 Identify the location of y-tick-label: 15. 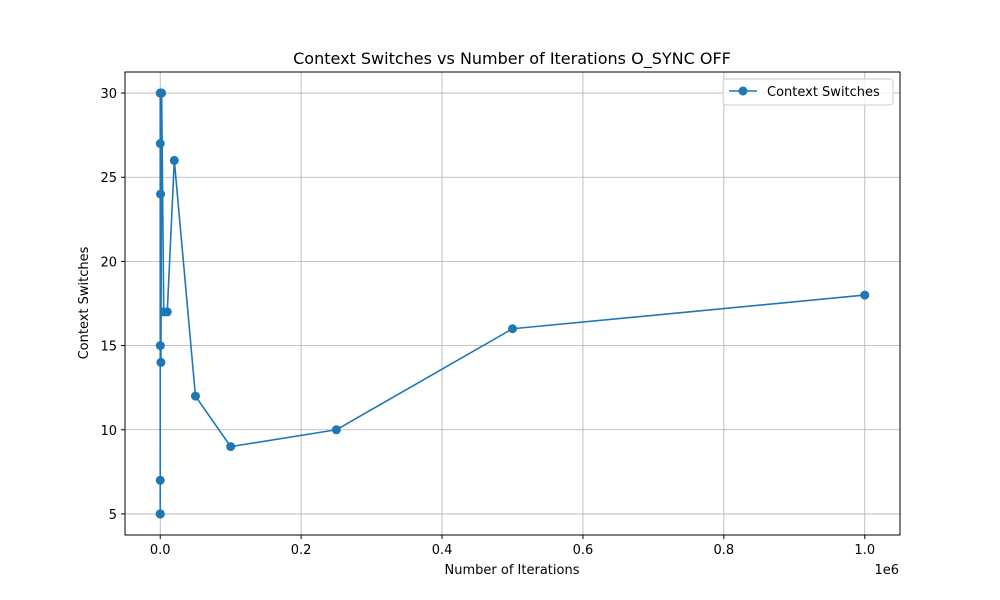
(108, 347).